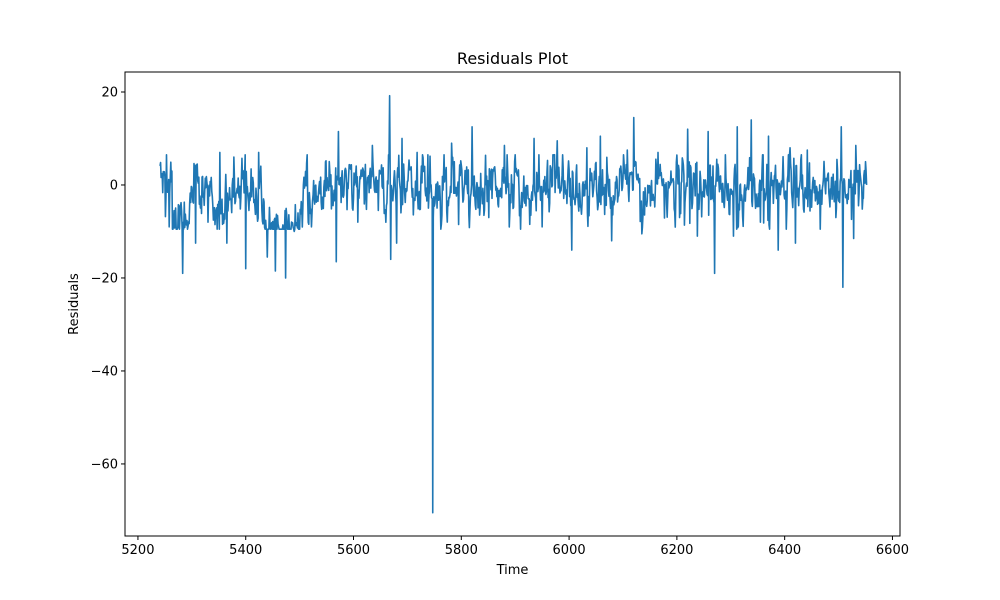  What do you see at coordinates (784, 550) in the screenshot?
I see `x-tick-label: 6400` at bounding box center [784, 550].